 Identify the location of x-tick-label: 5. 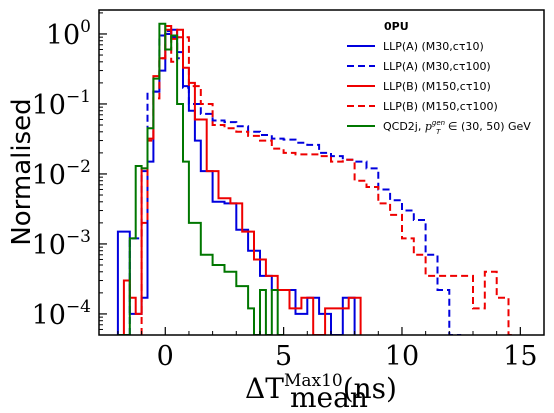
(283, 356).